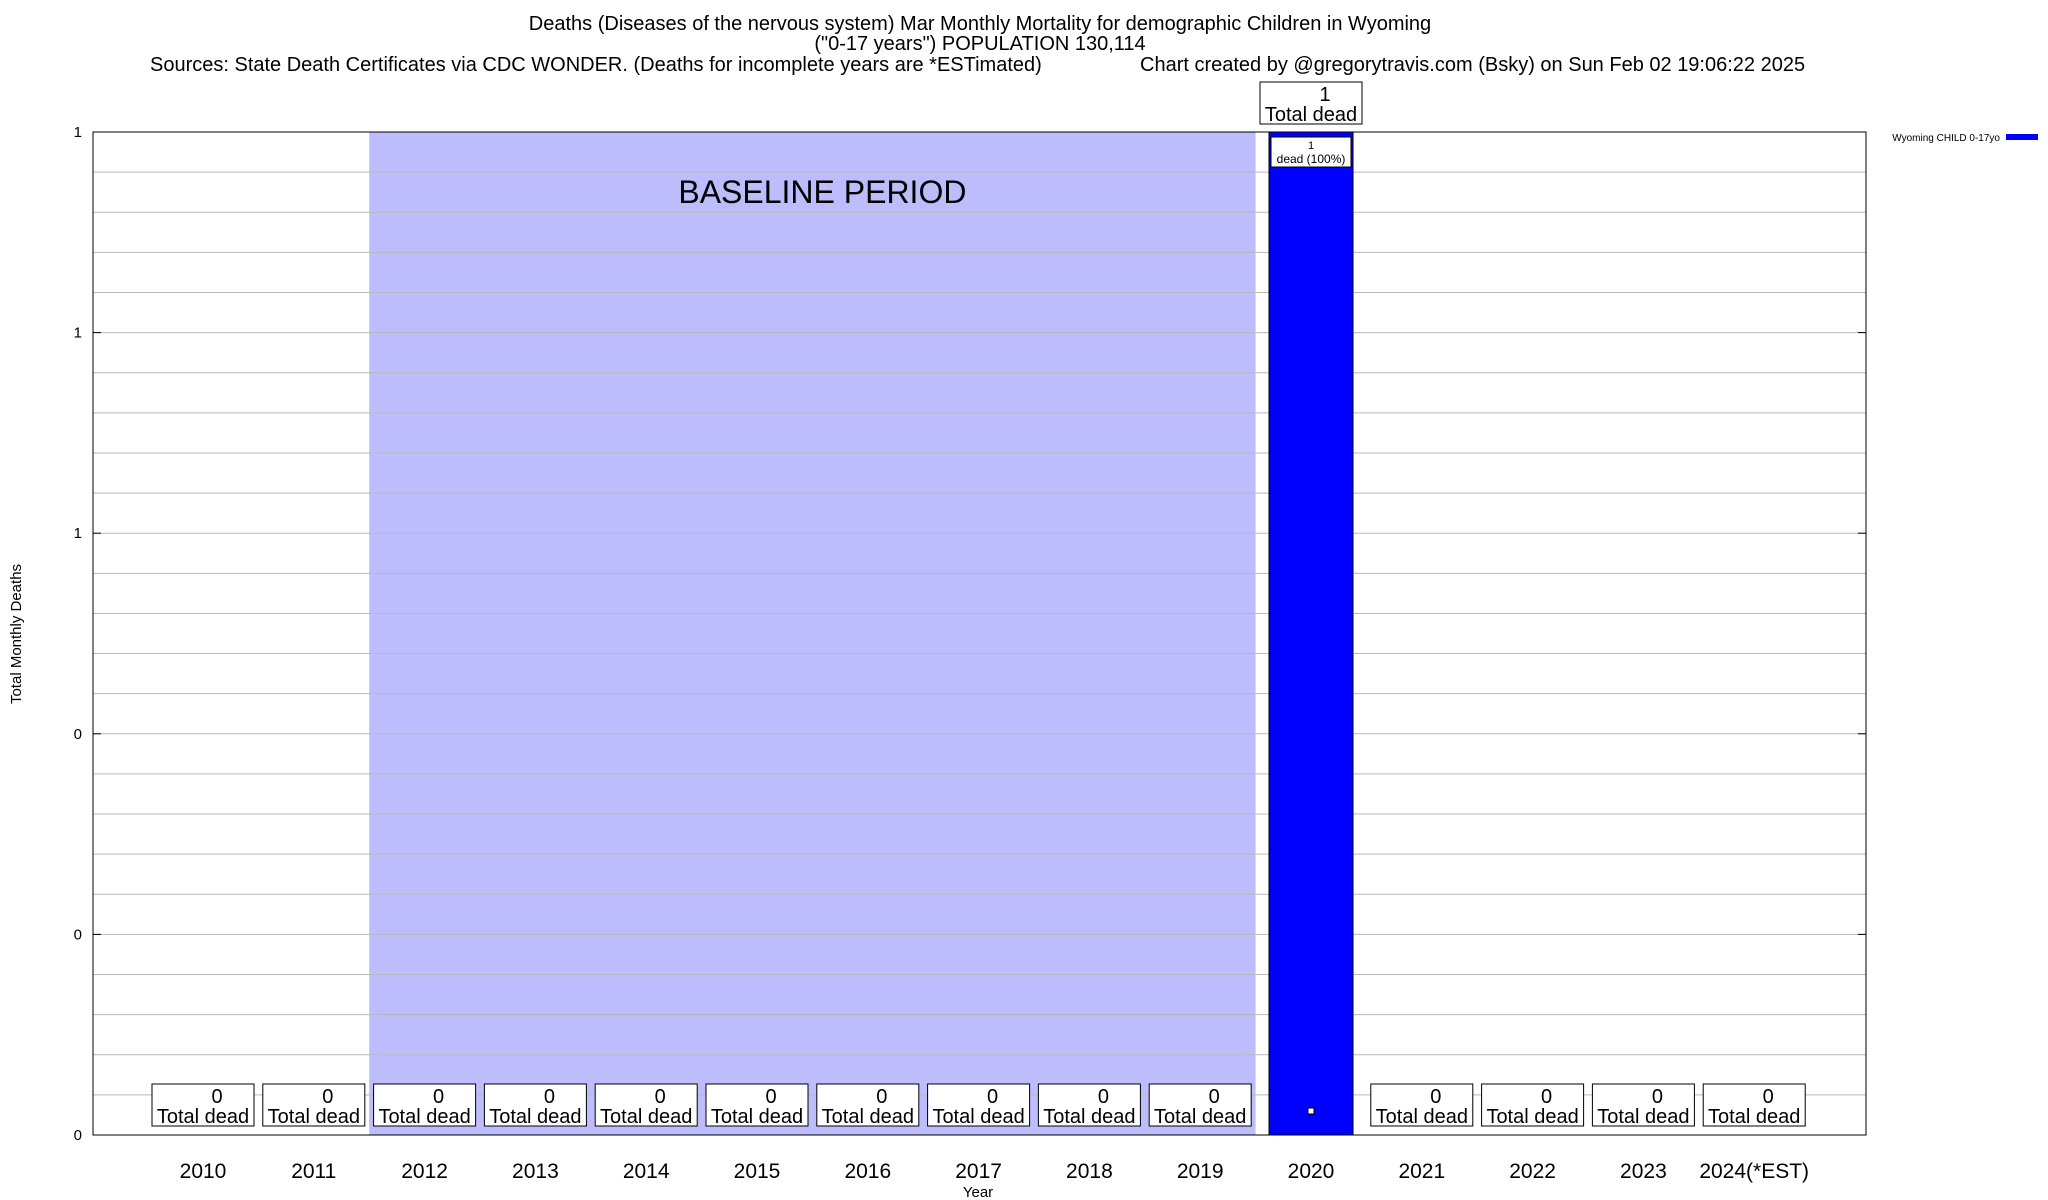 The width and height of the screenshot is (2048, 1200). What do you see at coordinates (1421, 1171) in the screenshot?
I see `x-tick-label: 2021` at bounding box center [1421, 1171].